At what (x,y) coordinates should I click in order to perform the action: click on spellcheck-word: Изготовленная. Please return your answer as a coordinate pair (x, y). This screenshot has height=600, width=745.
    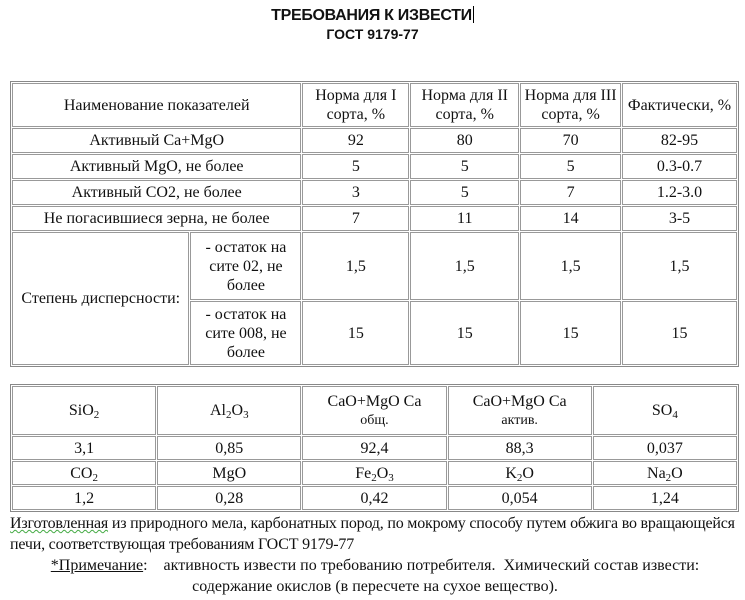
    Looking at the image, I should click on (59, 523).